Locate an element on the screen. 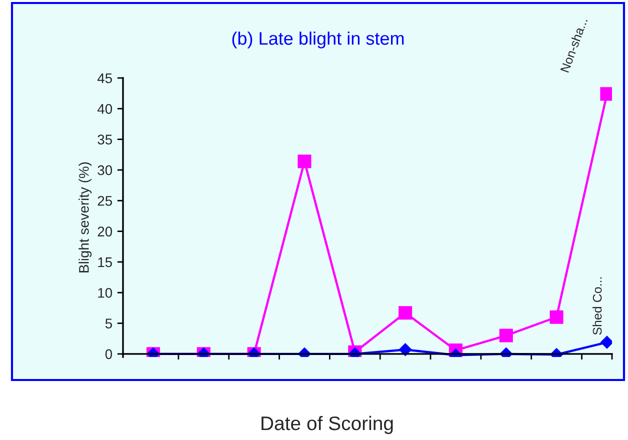  y-tick-label: 5 is located at coordinates (108, 323).